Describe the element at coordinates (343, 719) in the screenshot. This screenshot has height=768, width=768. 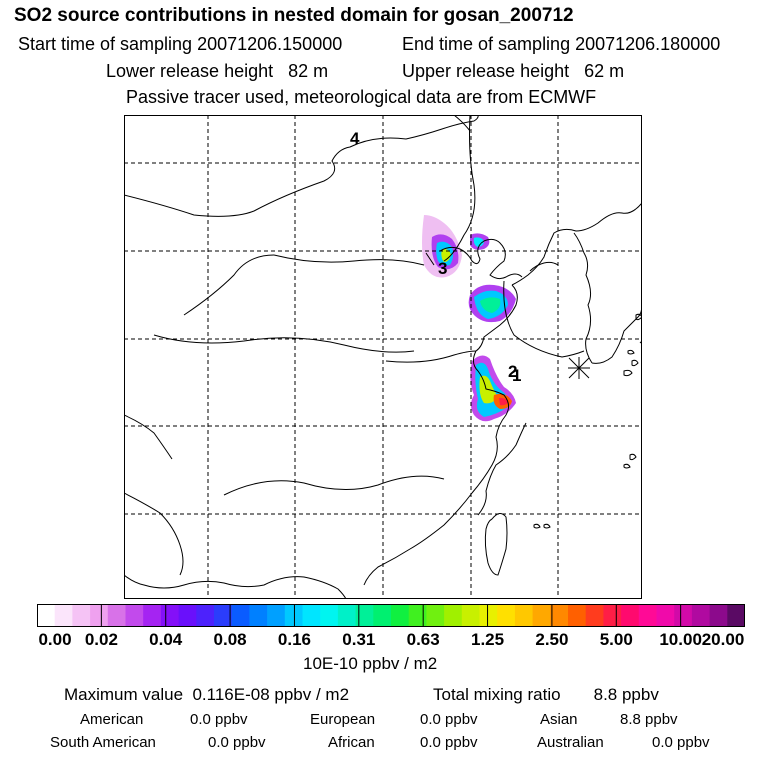
I see `region-name-european: European` at that location.